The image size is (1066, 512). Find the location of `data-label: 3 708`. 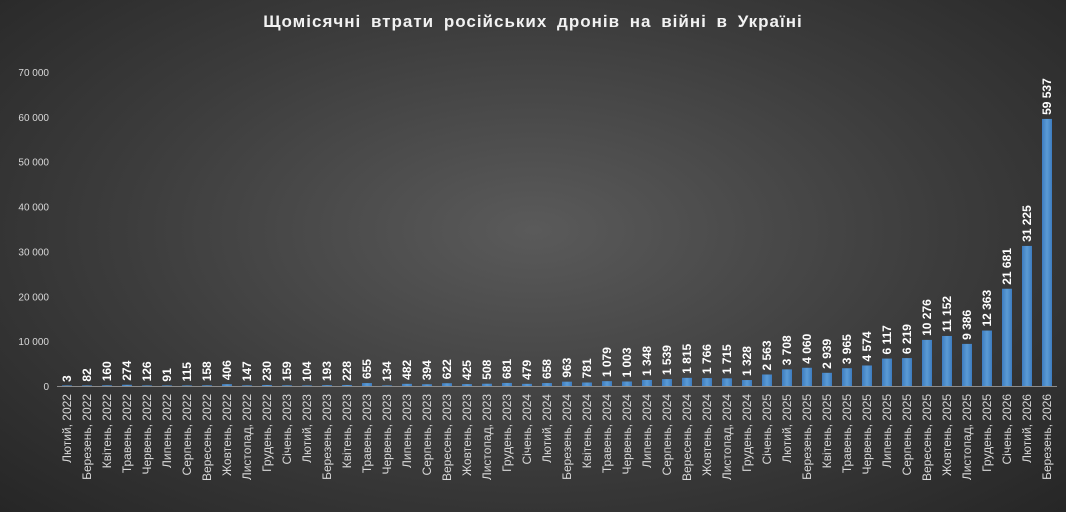

data-label: 3 708 is located at coordinates (787, 350).